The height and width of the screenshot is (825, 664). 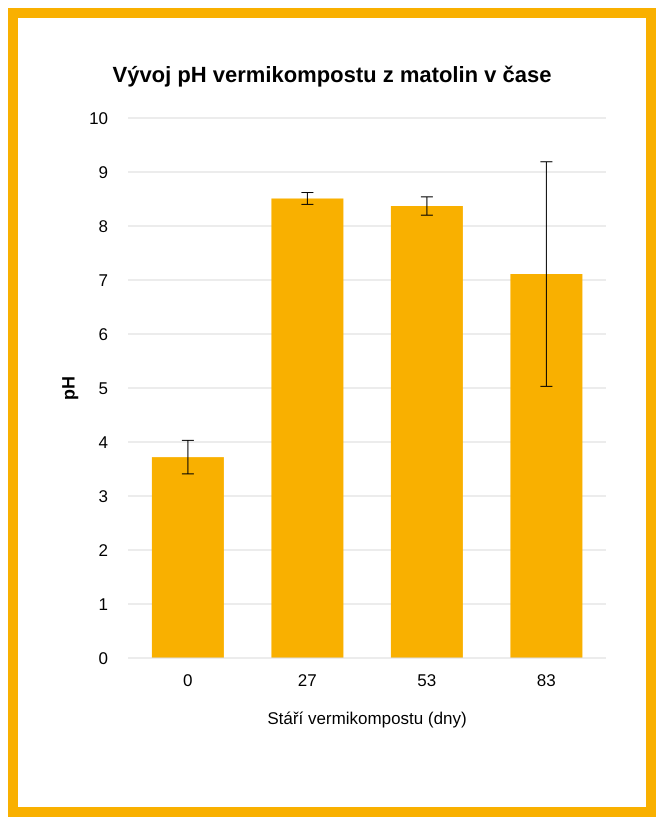 I want to click on chart-title: Vývoj pH vermikompostu z matolin v čase, so click(x=332, y=75).